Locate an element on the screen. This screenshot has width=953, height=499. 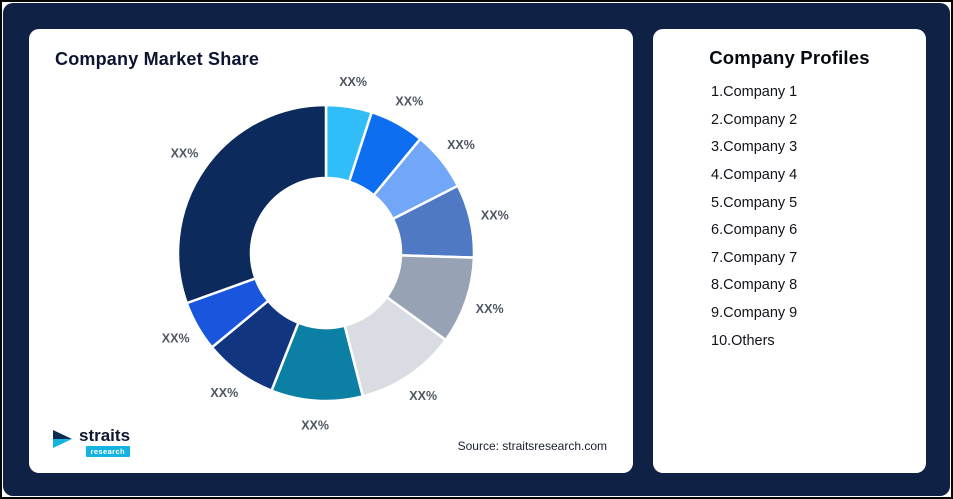
list-item: 8.Company 8 is located at coordinates (754, 285).